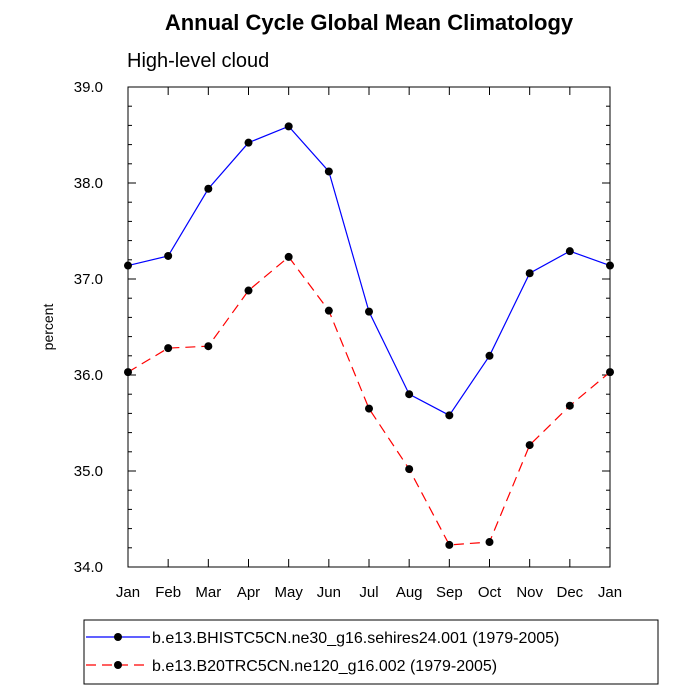  What do you see at coordinates (288, 592) in the screenshot?
I see `x-tick-label: May` at bounding box center [288, 592].